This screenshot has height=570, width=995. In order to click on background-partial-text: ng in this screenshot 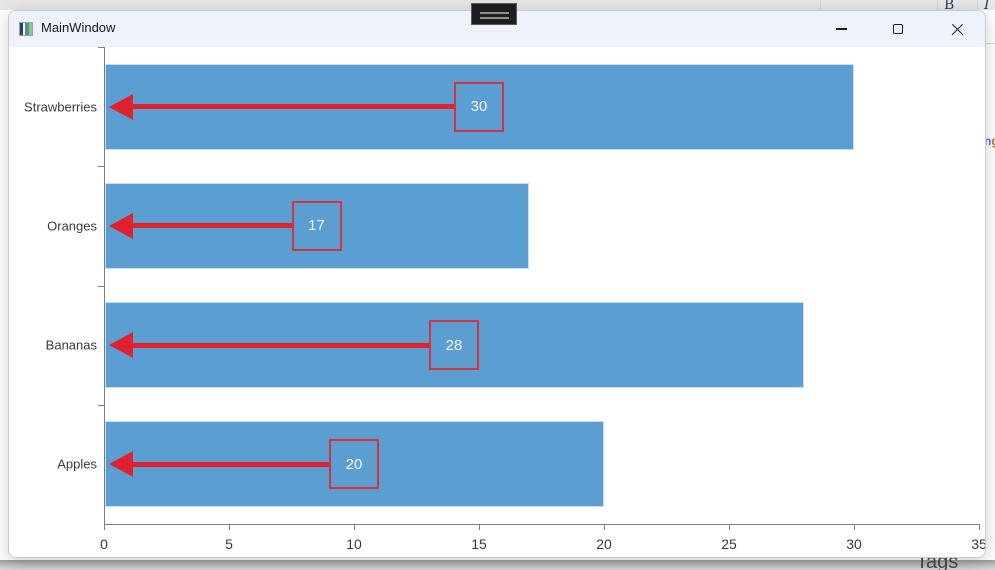, I will do `click(989, 141)`.